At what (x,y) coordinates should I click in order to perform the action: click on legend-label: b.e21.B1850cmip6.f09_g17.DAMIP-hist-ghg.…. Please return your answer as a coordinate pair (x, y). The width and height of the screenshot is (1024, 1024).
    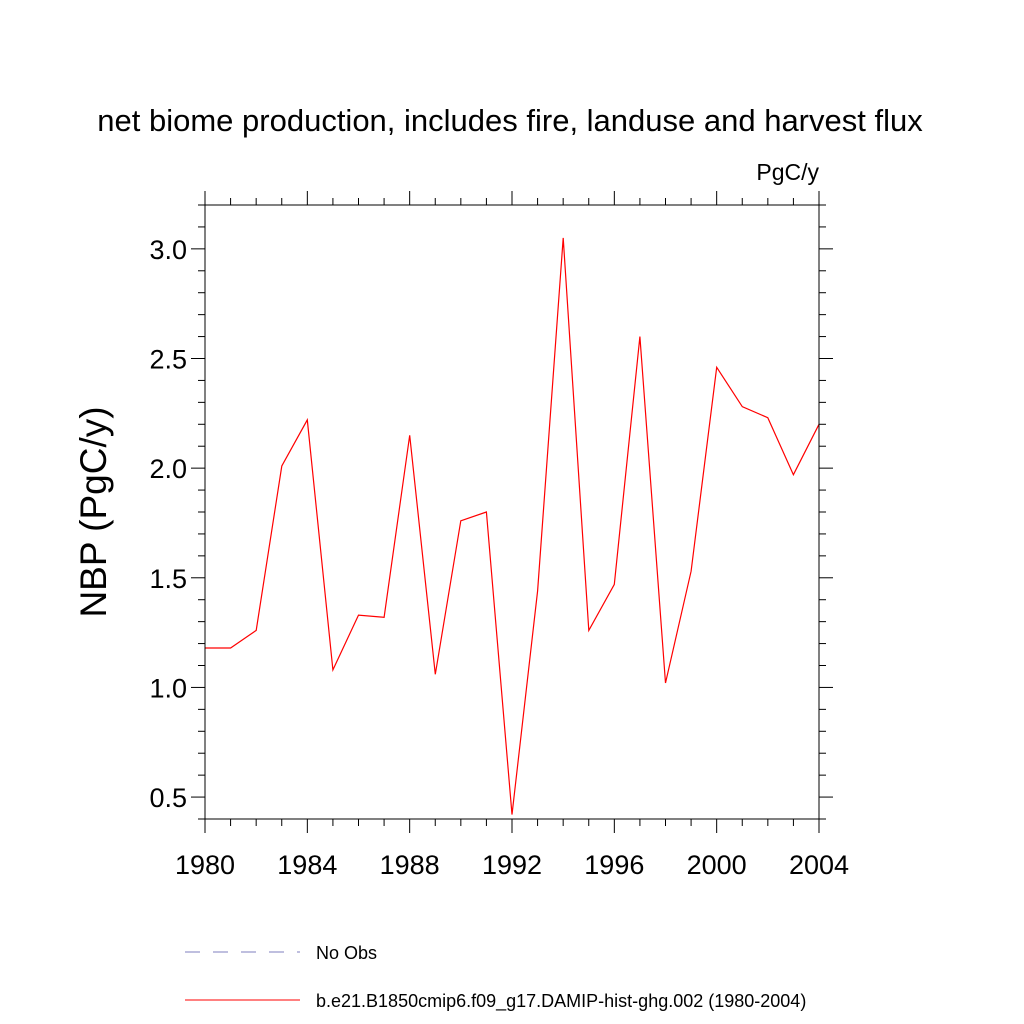
    Looking at the image, I should click on (561, 1001).